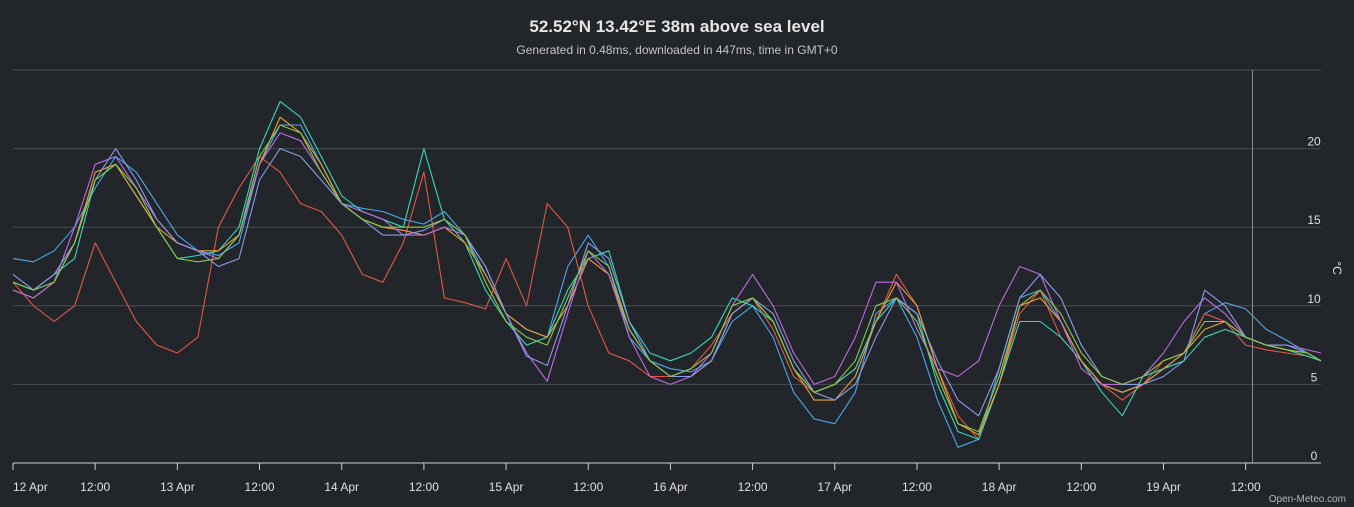 This screenshot has width=1354, height=507. Describe the element at coordinates (676, 26) in the screenshot. I see `chart-title: 52.52°N 13.42°E 38m above sea level` at that location.